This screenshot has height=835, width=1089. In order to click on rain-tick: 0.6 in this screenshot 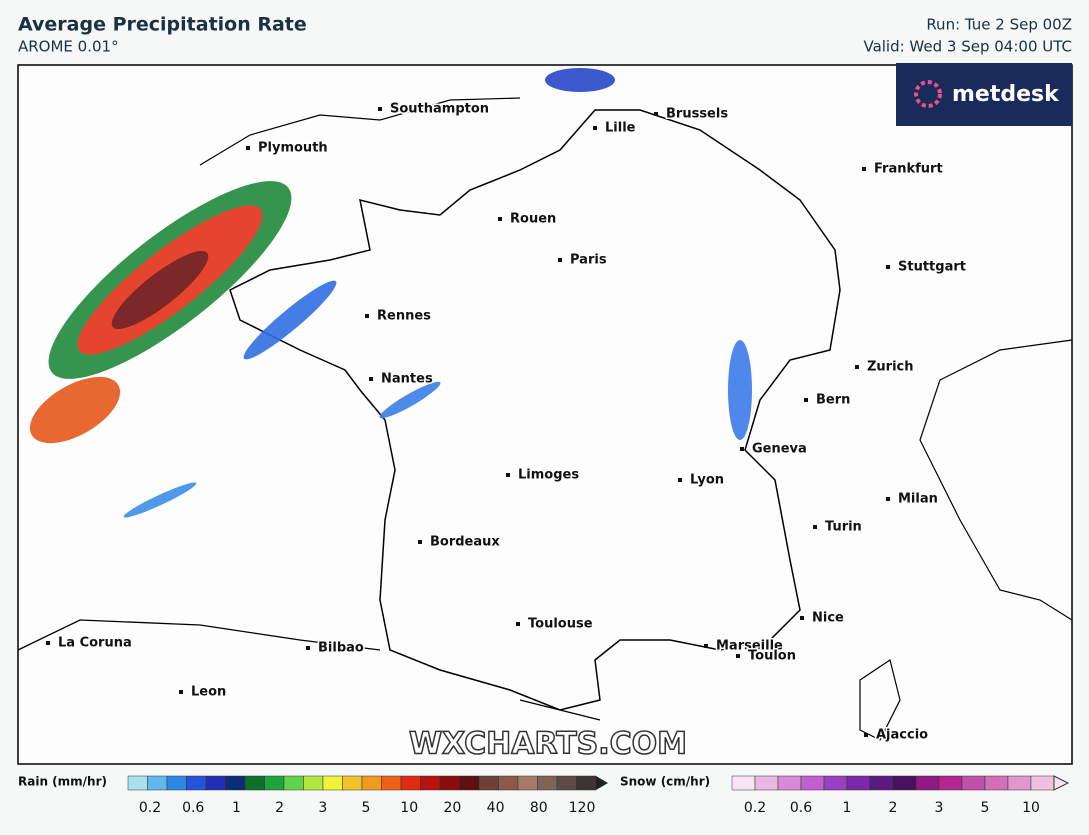, I will do `click(193, 808)`.